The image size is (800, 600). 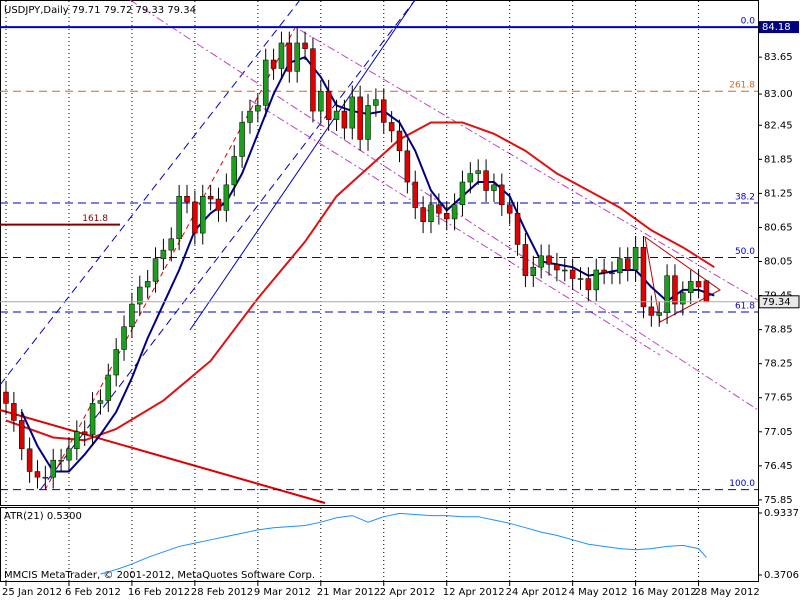 I want to click on x-tick-label: 28 Feb 2012, so click(x=222, y=592).